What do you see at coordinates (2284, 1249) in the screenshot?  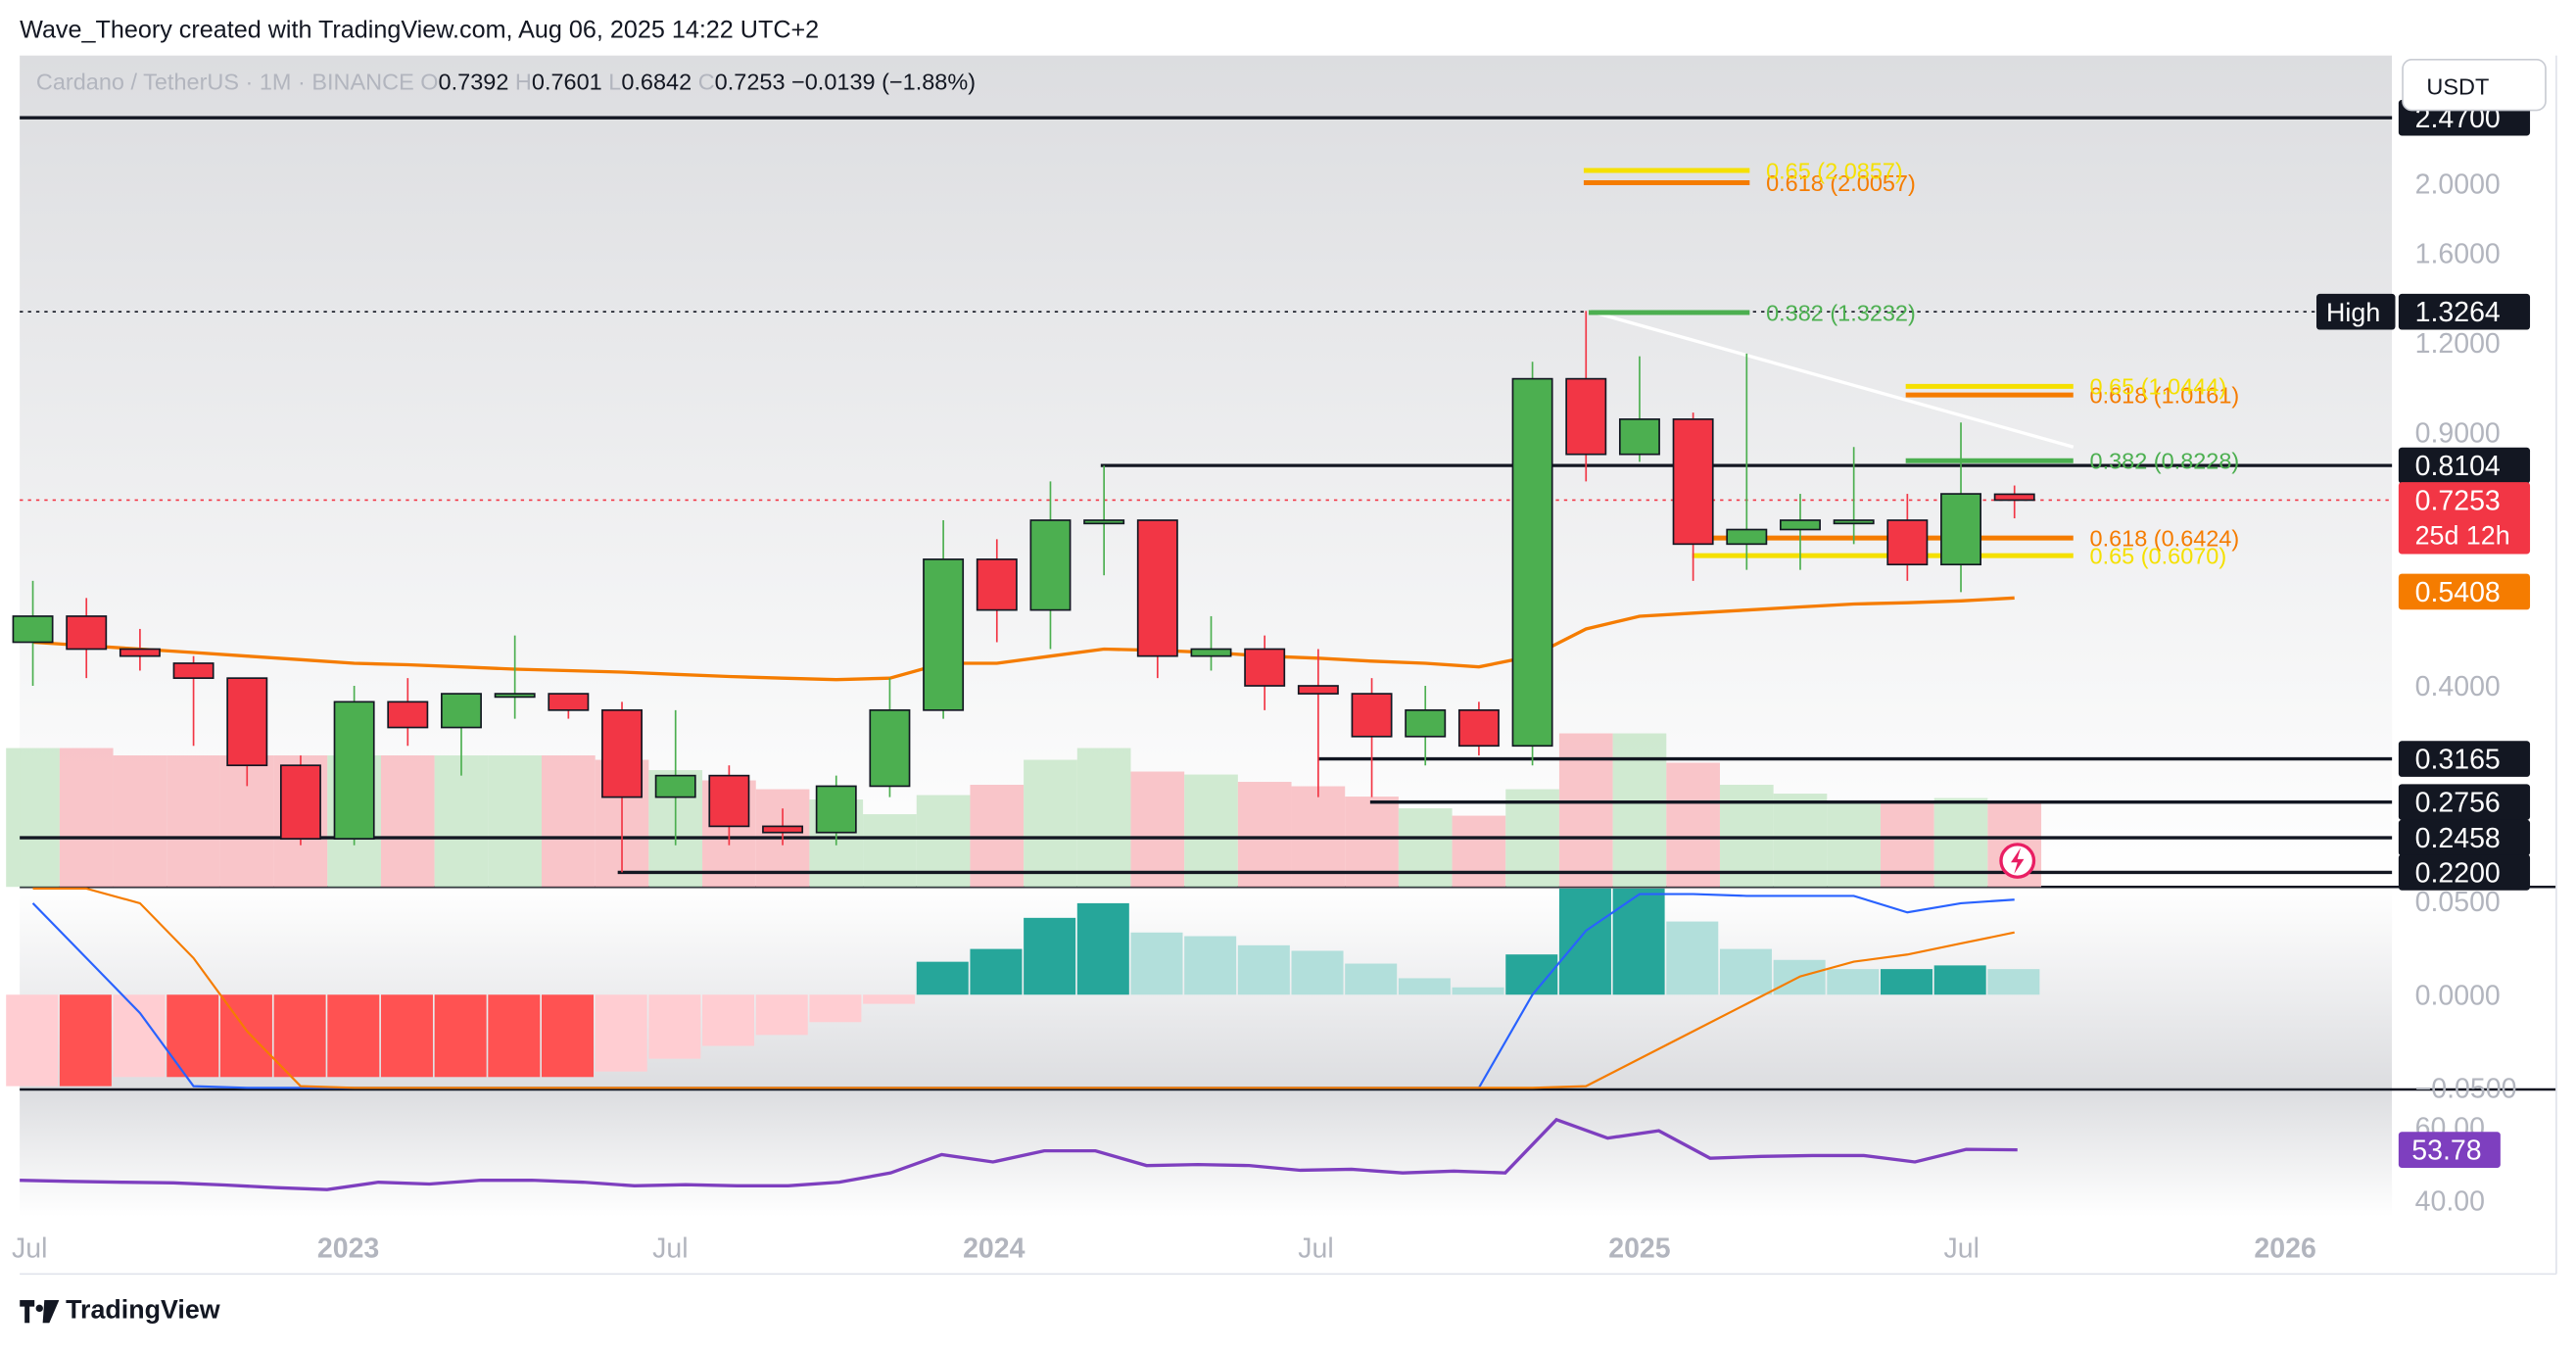 I see `time-axis-tick: 2026` at bounding box center [2284, 1249].